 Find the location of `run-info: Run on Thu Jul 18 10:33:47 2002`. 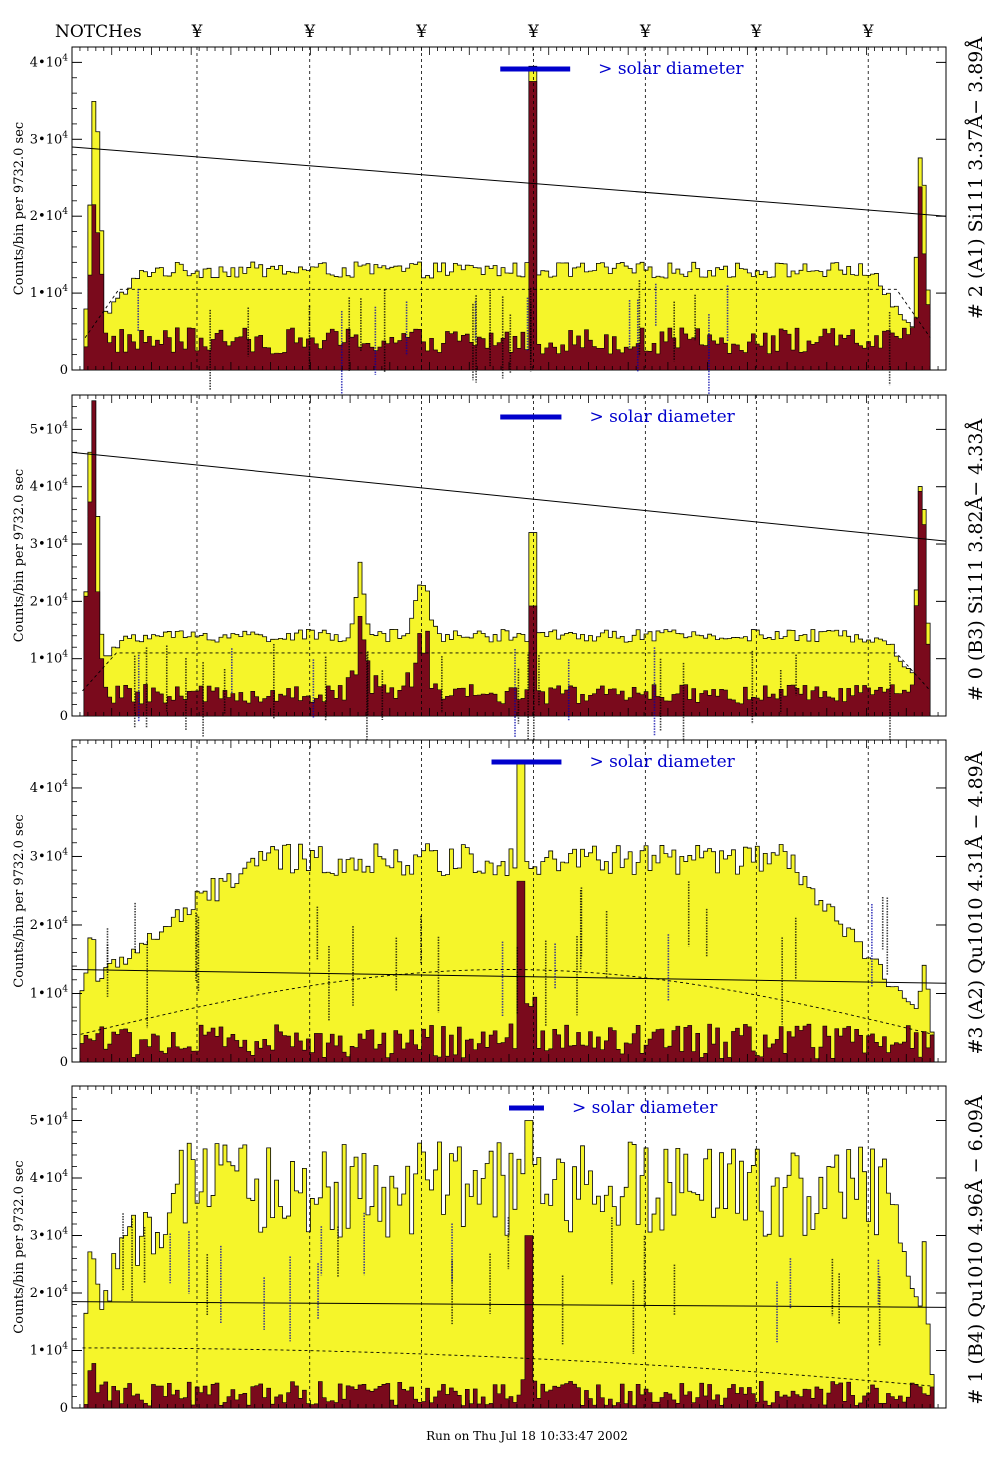

run-info: Run on Thu Jul 18 10:33:47 2002 is located at coordinates (527, 1436).